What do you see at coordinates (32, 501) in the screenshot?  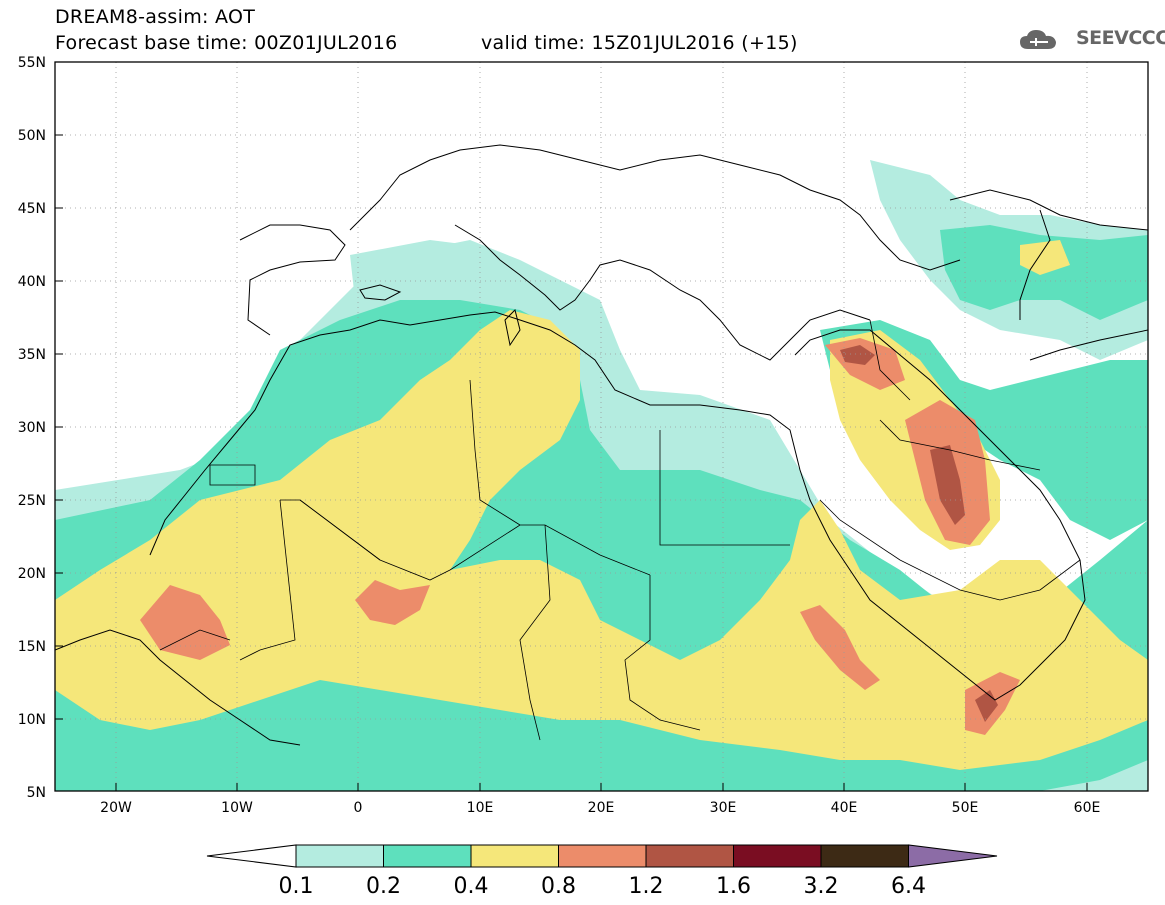 I see `lat-label: 25N` at bounding box center [32, 501].